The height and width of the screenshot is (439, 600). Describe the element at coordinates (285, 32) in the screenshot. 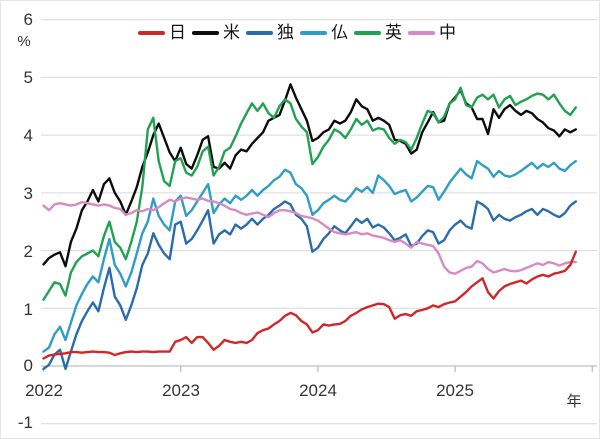

I see `legend-label: 独` at that location.